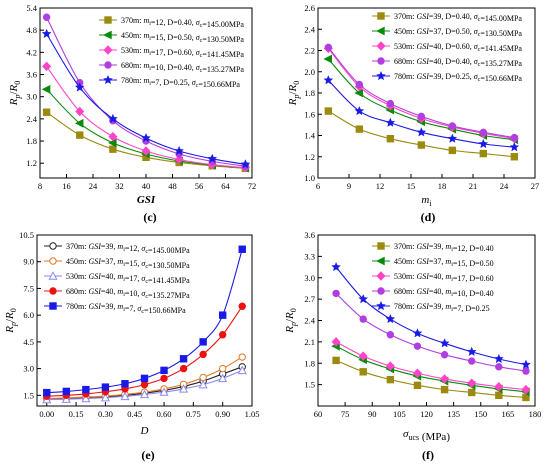 The width and height of the screenshot is (550, 469). Describe the element at coordinates (182, 52) in the screenshot. I see `legend-label: 530m: mi=17, D=0.60, σc=141.45MPa` at that location.